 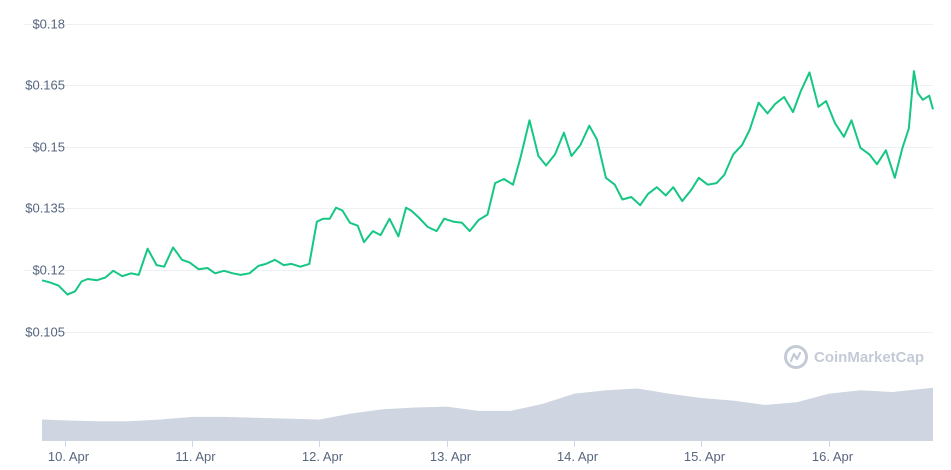 I want to click on y-tick-label: $0.105, so click(x=45, y=332).